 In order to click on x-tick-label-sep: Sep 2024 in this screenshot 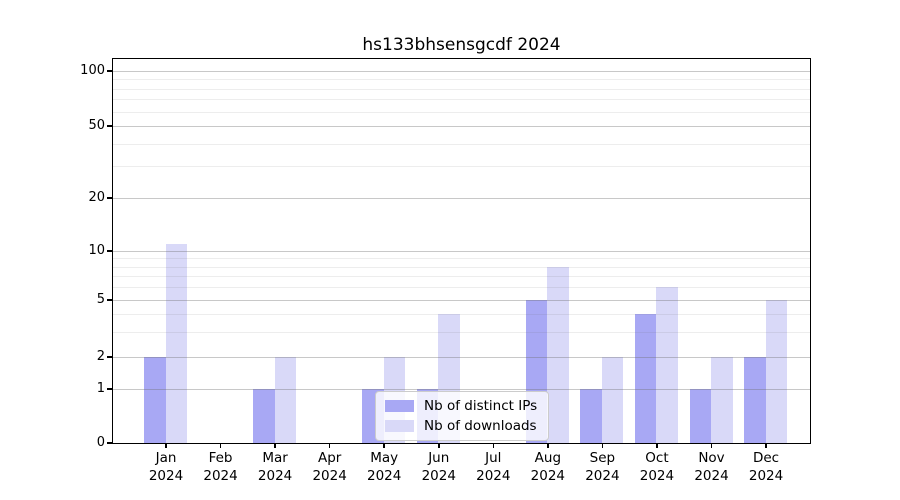, I will do `click(602, 467)`.